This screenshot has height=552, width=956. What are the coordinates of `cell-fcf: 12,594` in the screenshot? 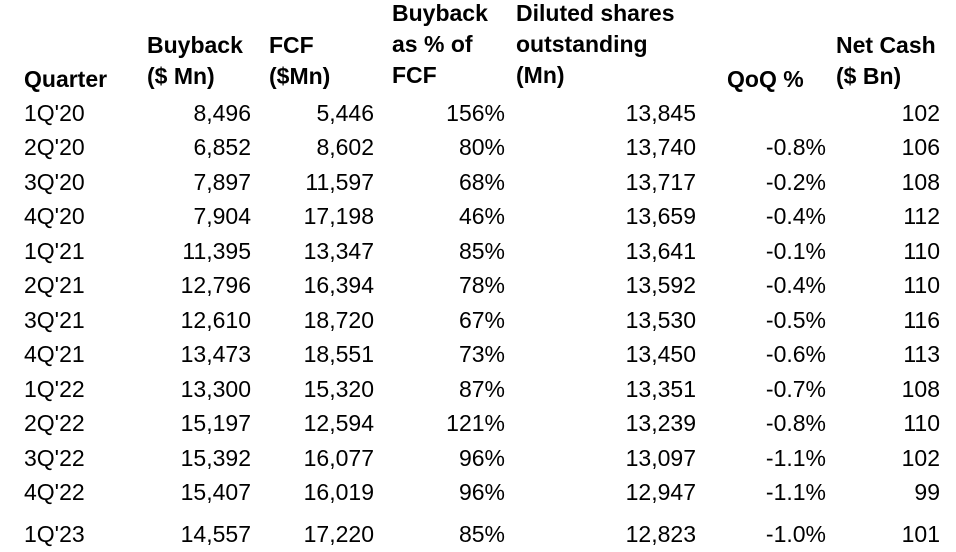 It's located at (338, 423).